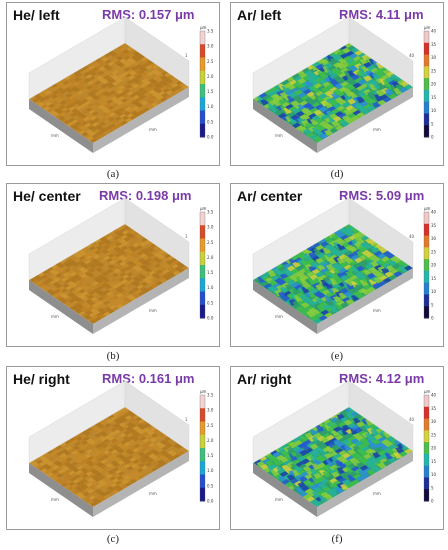 The height and width of the screenshot is (550, 448). I want to click on surface-side-left, so click(285, 307).